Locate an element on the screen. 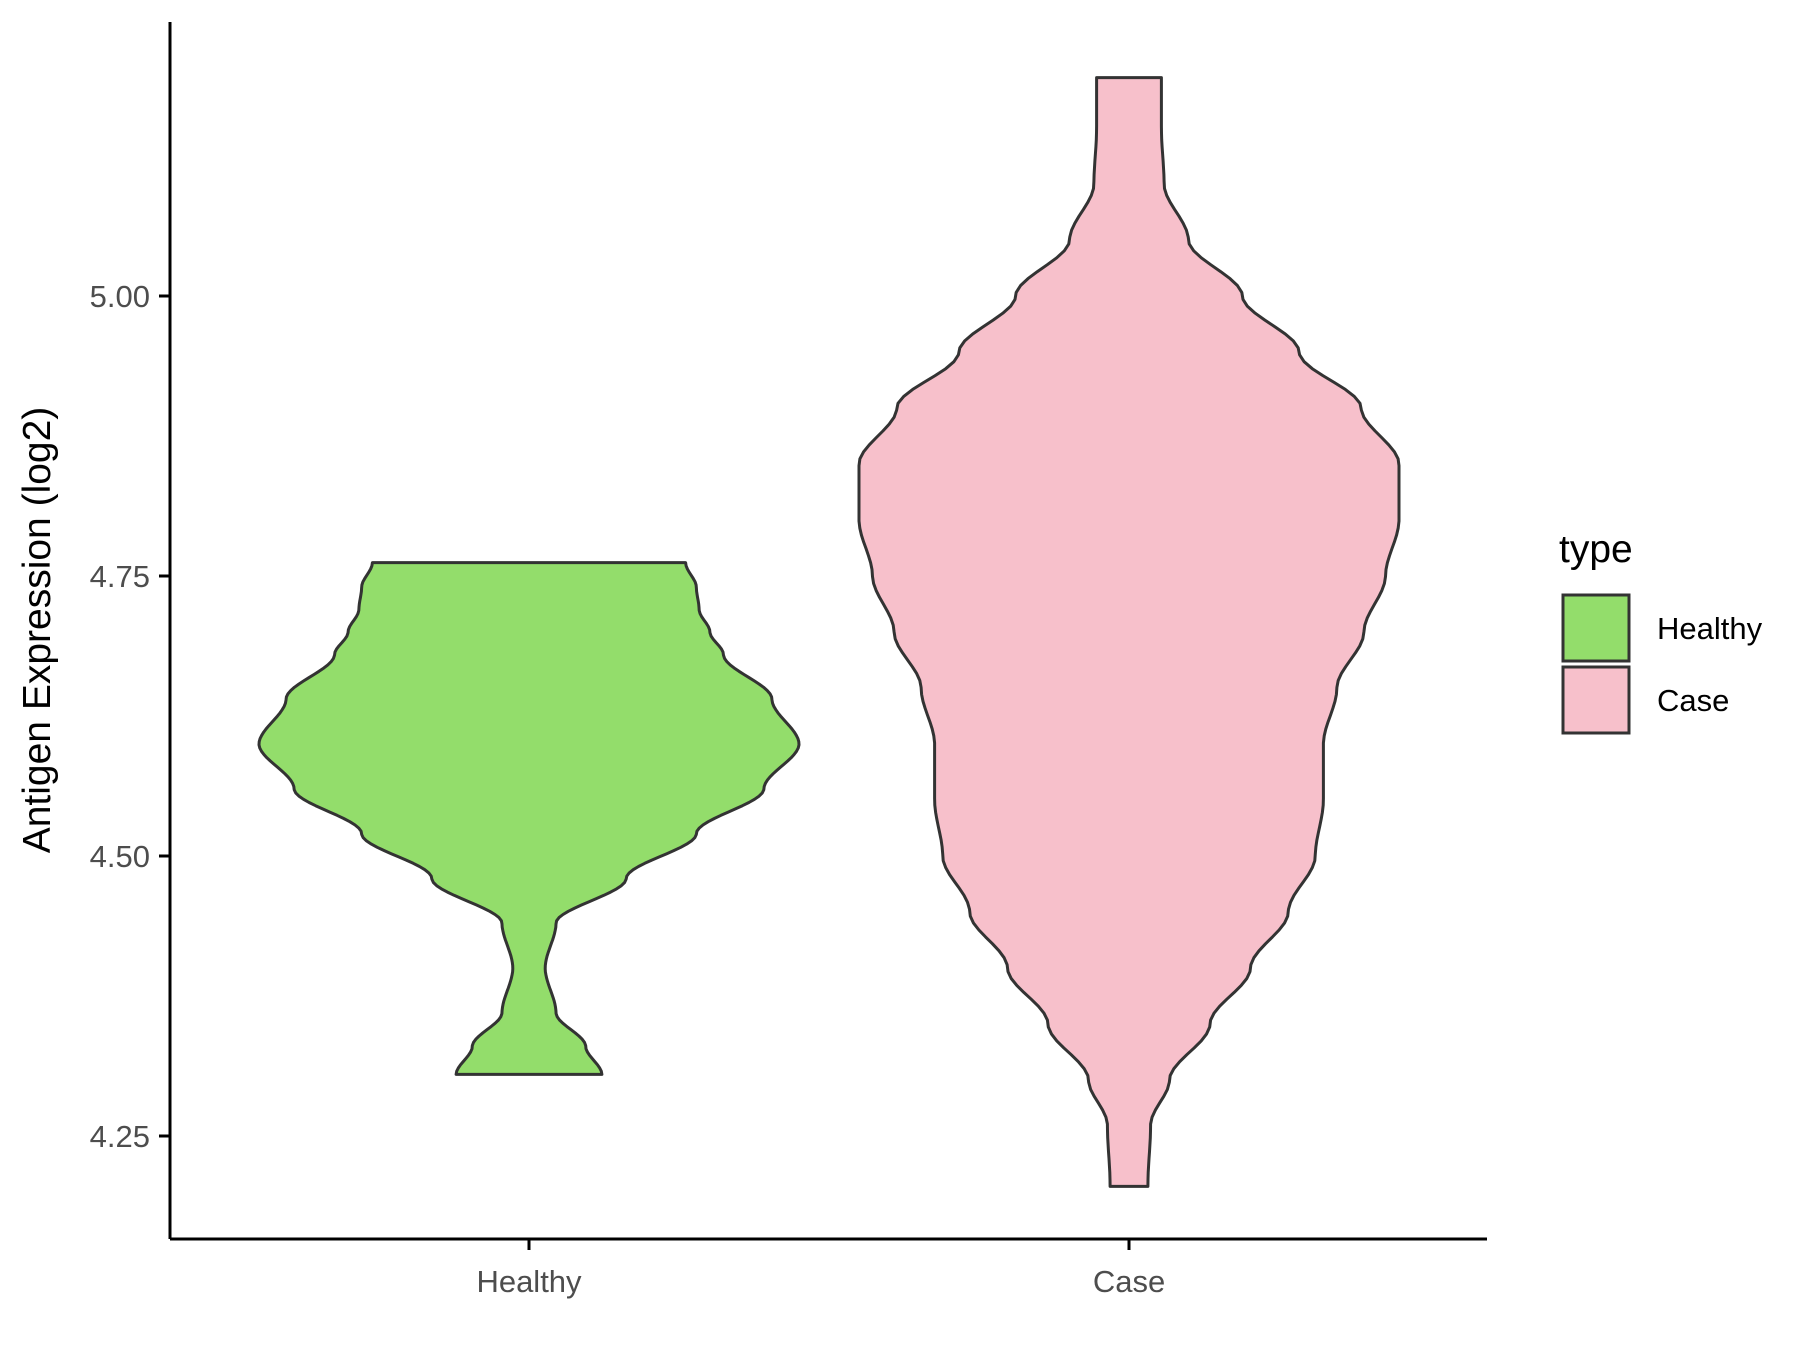 This screenshot has height=1350, width=1800. violin-healthy is located at coordinates (529, 818).